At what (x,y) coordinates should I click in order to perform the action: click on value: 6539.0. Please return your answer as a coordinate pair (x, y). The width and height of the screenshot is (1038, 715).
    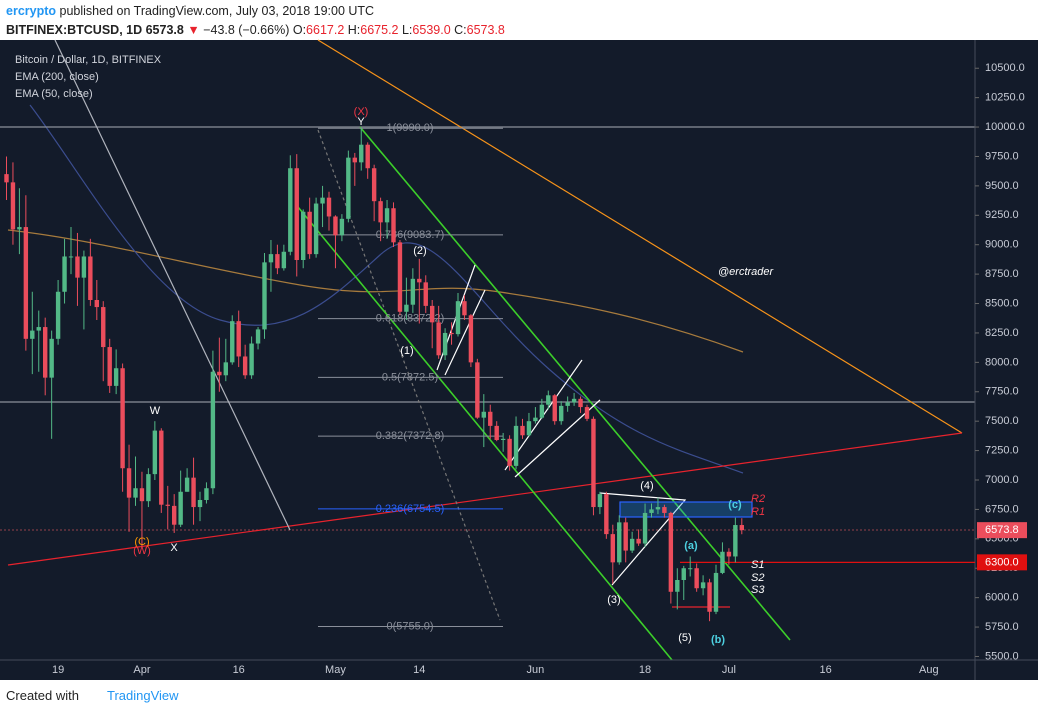
    Looking at the image, I should click on (431, 30).